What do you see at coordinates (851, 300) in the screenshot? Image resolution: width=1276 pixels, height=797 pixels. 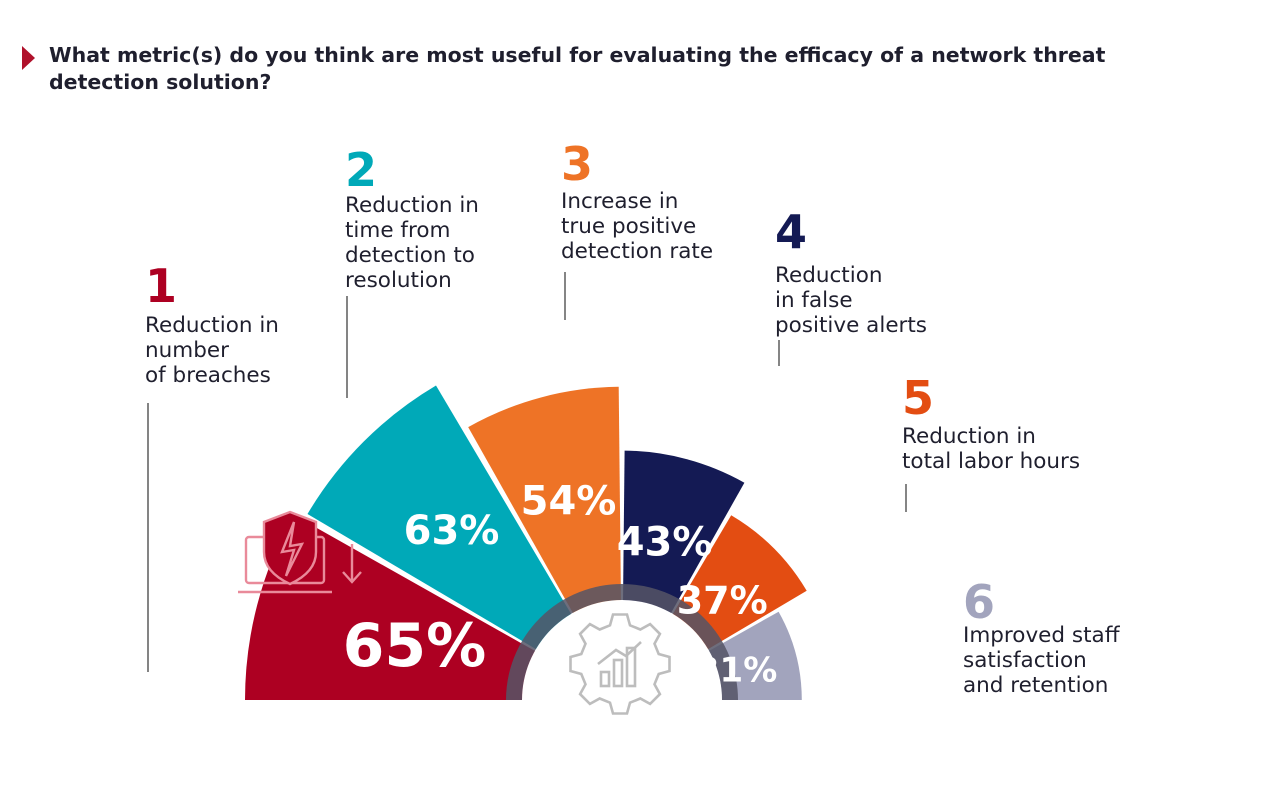 I see `category-label-4: Reduction in false positive alerts` at bounding box center [851, 300].